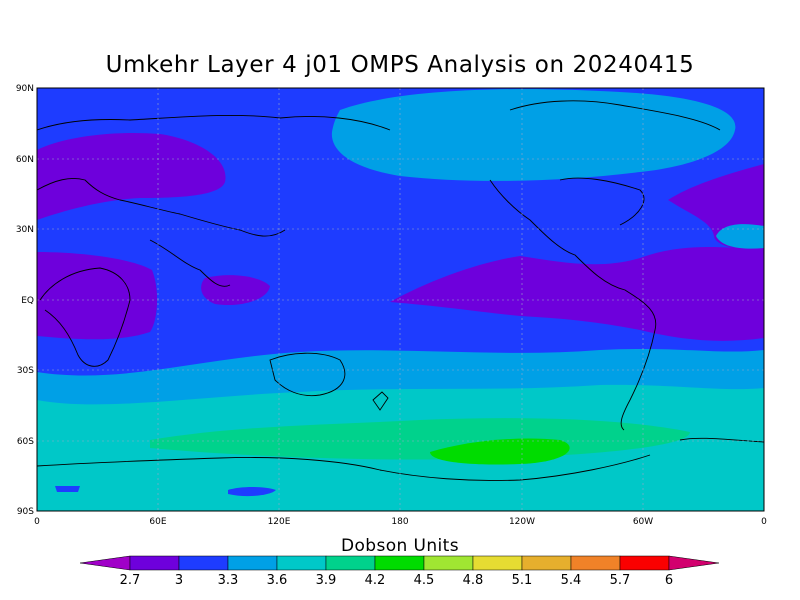 This screenshot has height=600, width=800. Describe the element at coordinates (400, 488) in the screenshot. I see `band-3.6-low` at that location.